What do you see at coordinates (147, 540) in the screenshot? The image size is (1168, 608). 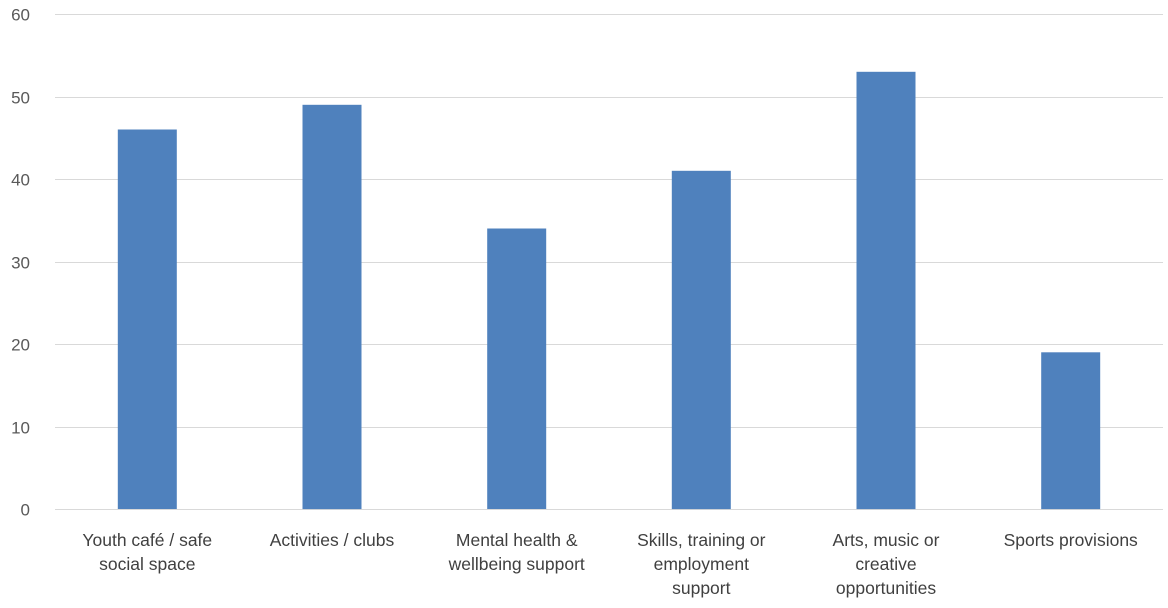 I see `x-category-label-line: Youth café / safe` at bounding box center [147, 540].